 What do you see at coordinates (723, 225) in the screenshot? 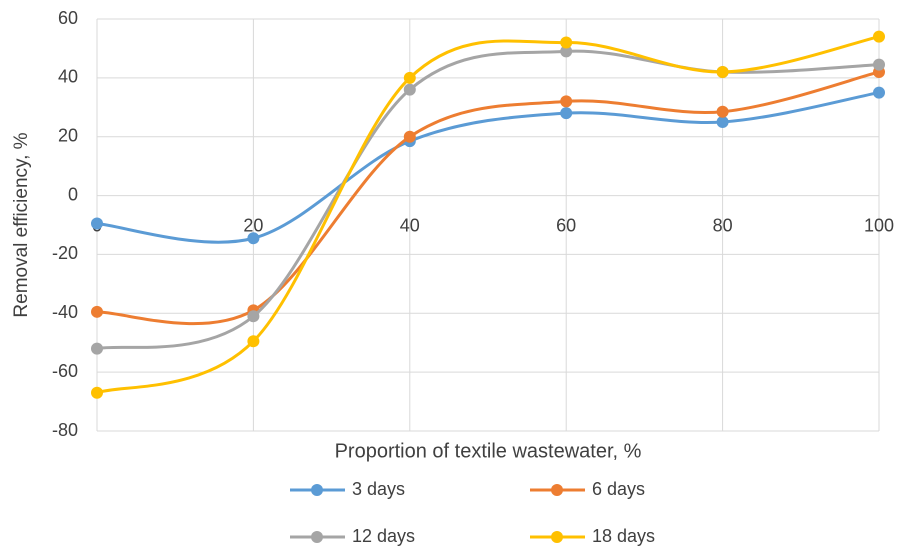
I see `x-tick-label: 80` at bounding box center [723, 225].